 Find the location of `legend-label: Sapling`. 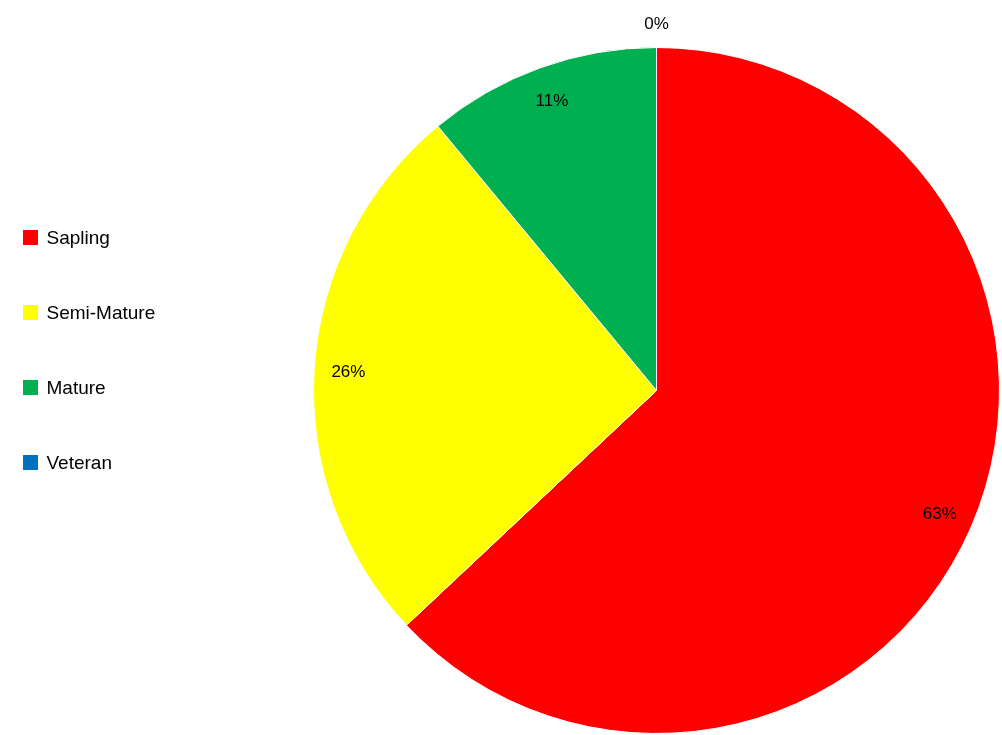

legend-label: Sapling is located at coordinates (78, 237).